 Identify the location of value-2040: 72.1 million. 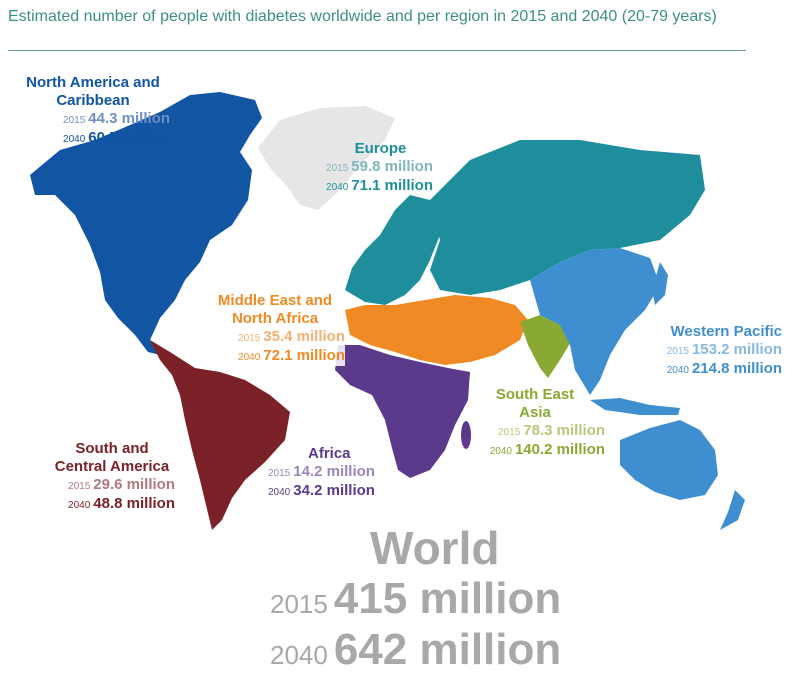
(304, 355).